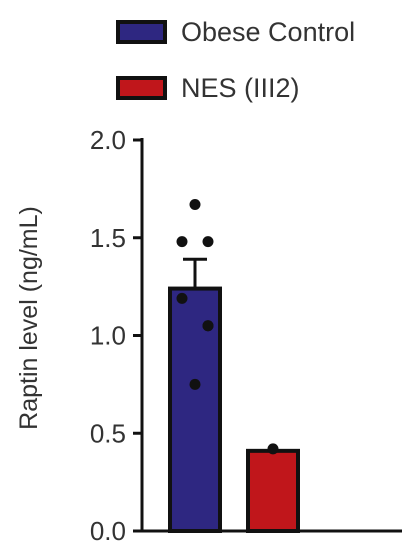  Describe the element at coordinates (108, 531) in the screenshot. I see `y-tick-label: 0.0` at that location.